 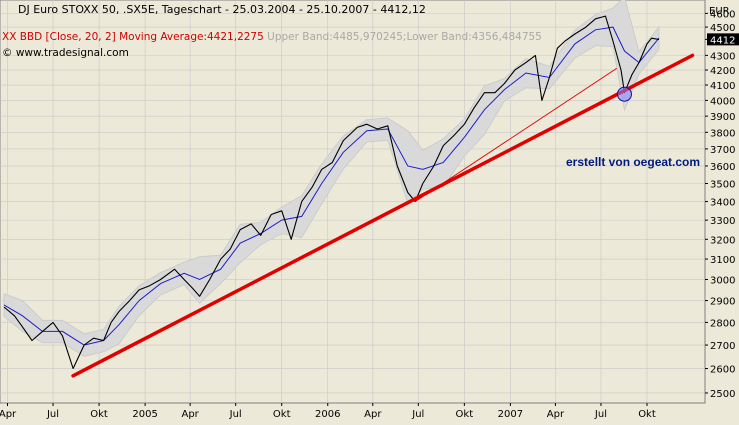 I want to click on x-tick-label: 2007, so click(x=510, y=414).